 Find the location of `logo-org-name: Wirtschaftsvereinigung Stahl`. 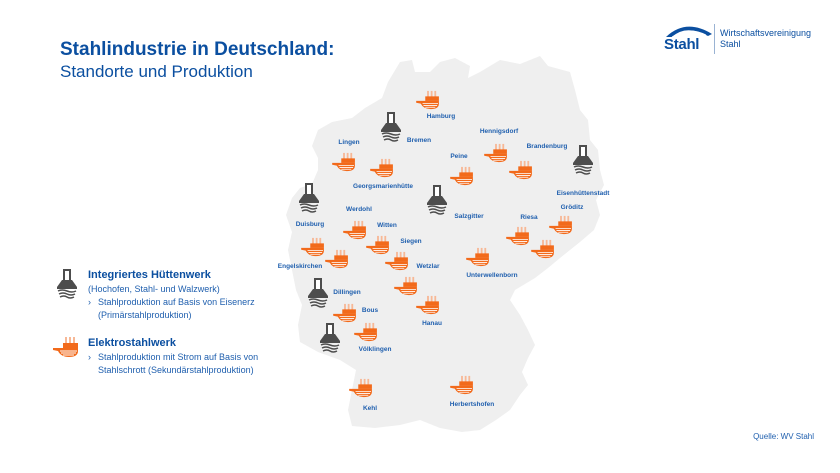

logo-org-name: Wirtschaftsvereinigung Stahl is located at coordinates (766, 38).